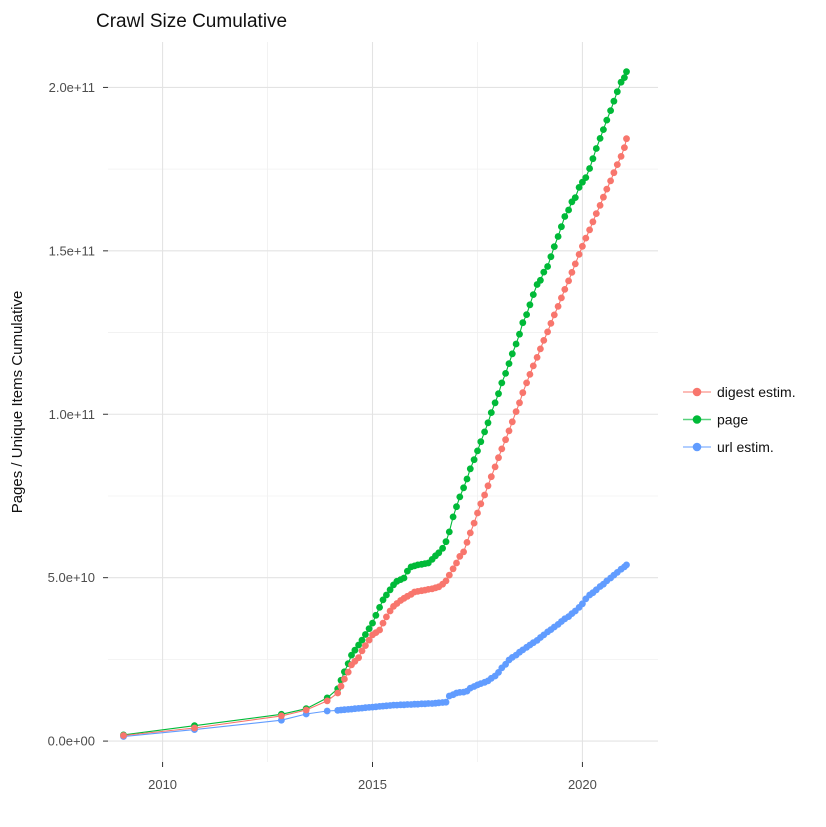 This screenshot has width=826, height=827. What do you see at coordinates (72, 87) in the screenshot?
I see `y-tick-label: 2.0e+11` at bounding box center [72, 87].